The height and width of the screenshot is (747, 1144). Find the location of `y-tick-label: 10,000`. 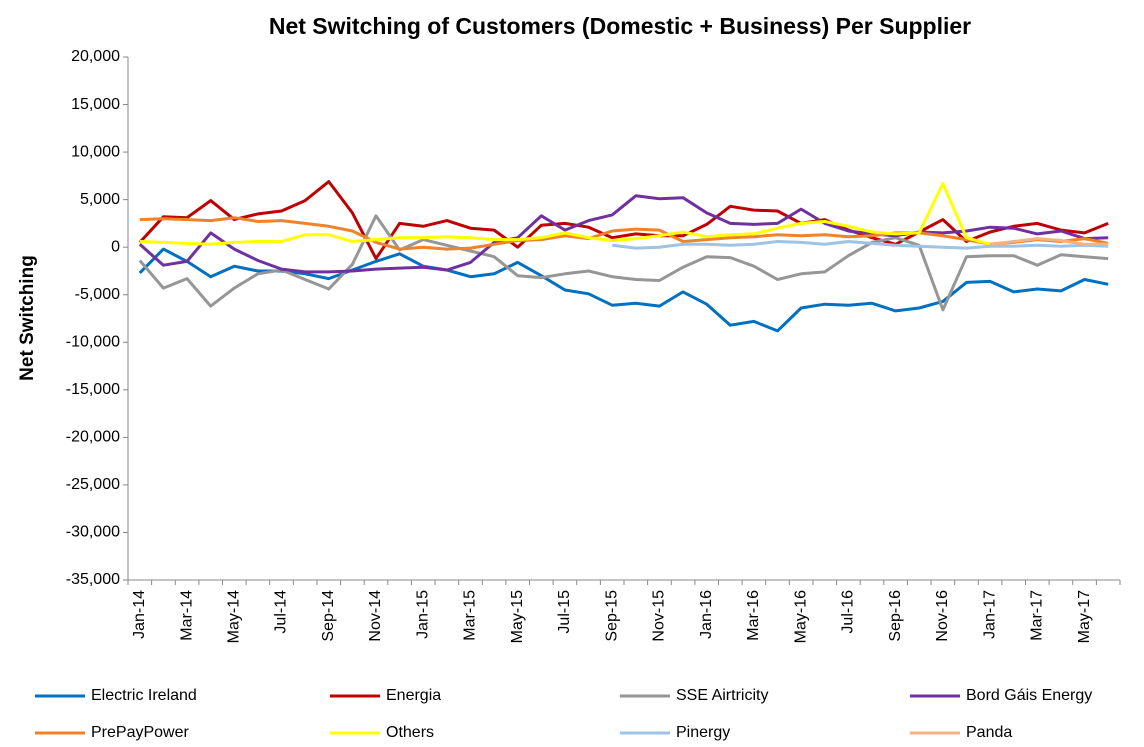

y-tick-label: 10,000 is located at coordinates (95, 151).